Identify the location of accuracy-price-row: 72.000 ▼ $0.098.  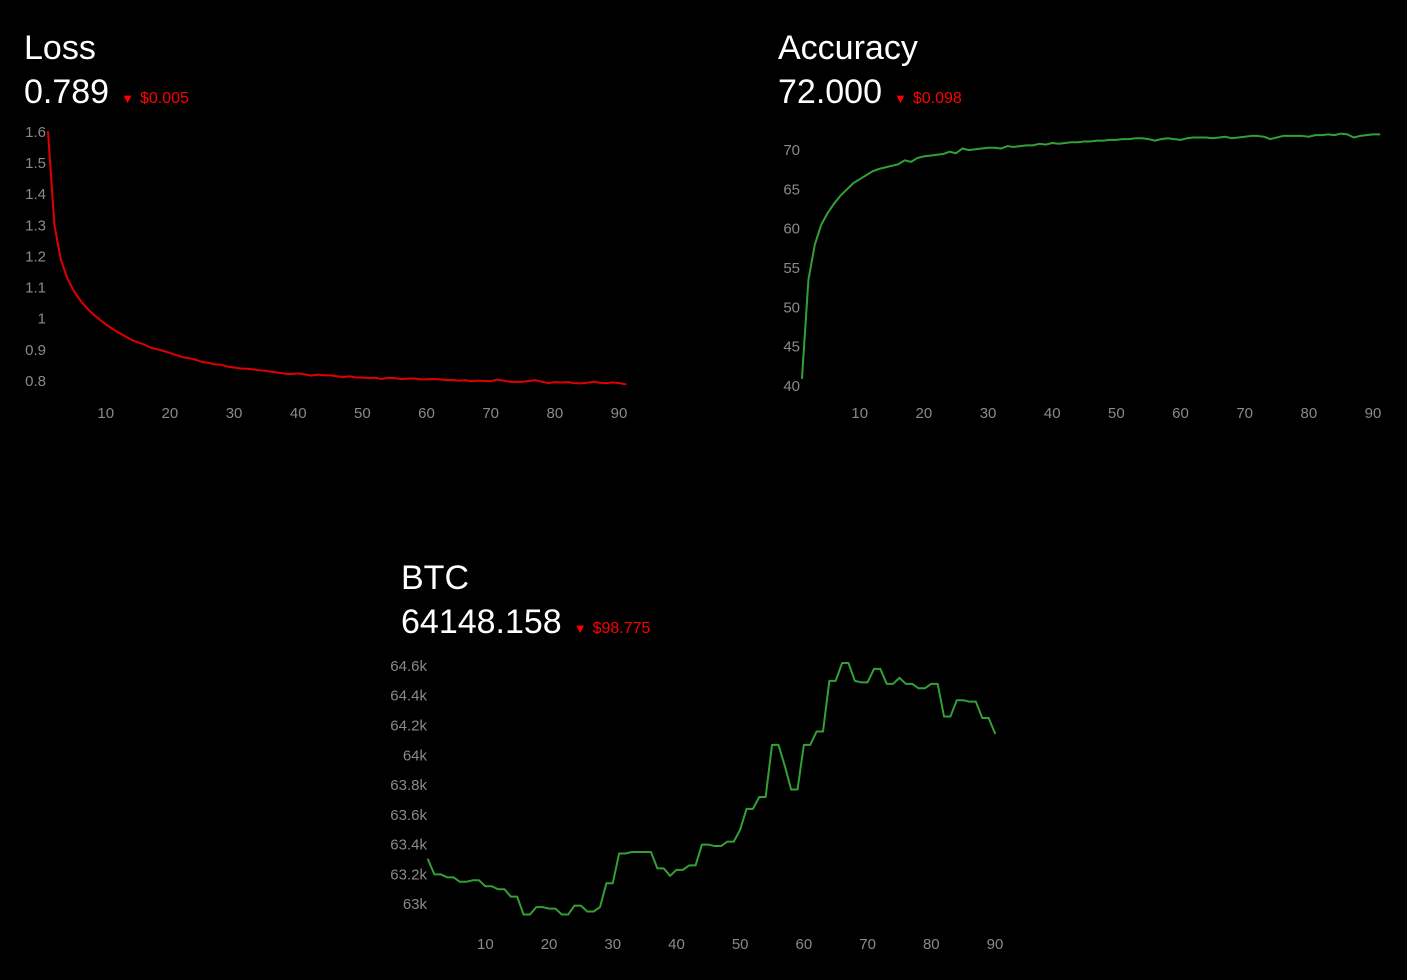
(870, 92).